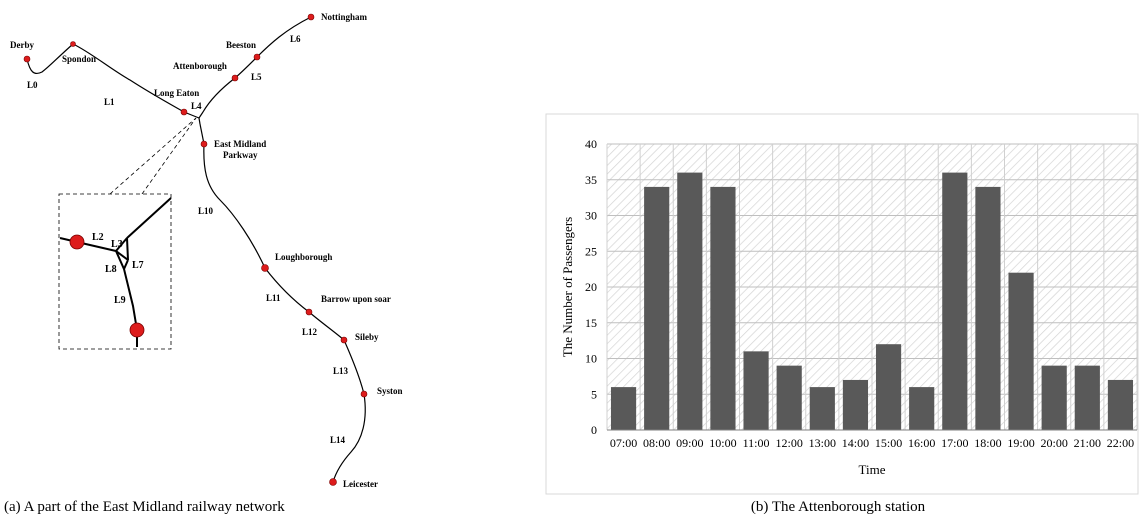 Image resolution: width=1141 pixels, height=515 pixels. Describe the element at coordinates (73, 44) in the screenshot. I see `station-spondon` at that location.